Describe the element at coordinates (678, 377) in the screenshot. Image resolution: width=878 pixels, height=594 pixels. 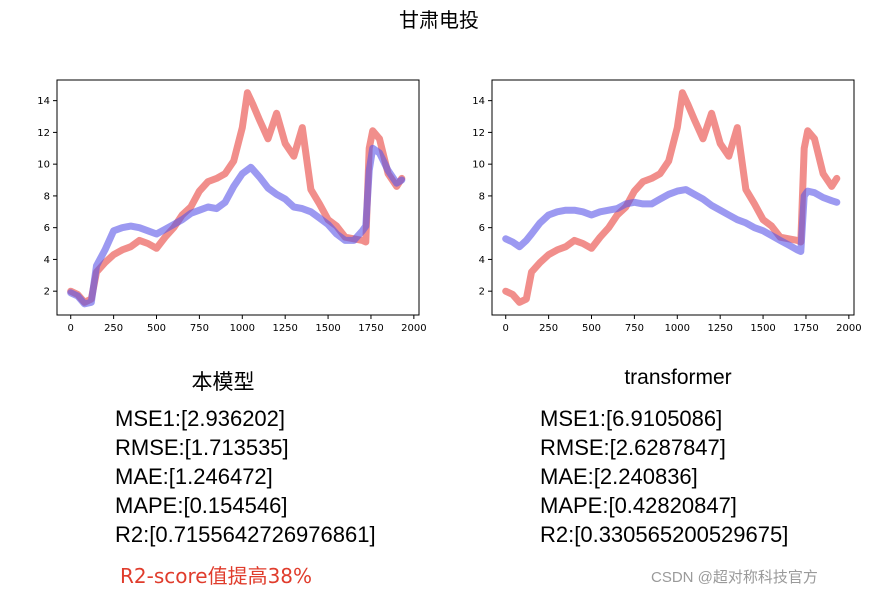
I see `model-caption-right: transformer` at that location.